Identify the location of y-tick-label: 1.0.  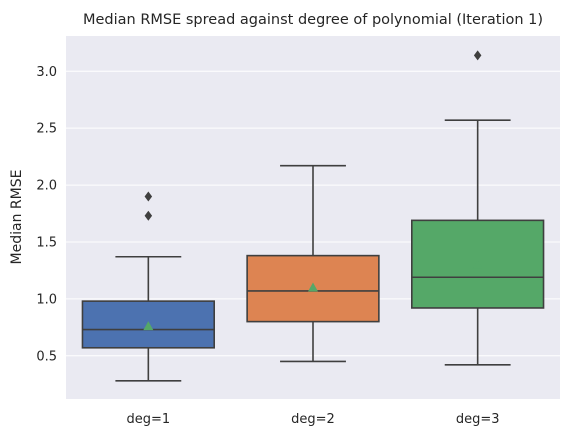
(46, 299).